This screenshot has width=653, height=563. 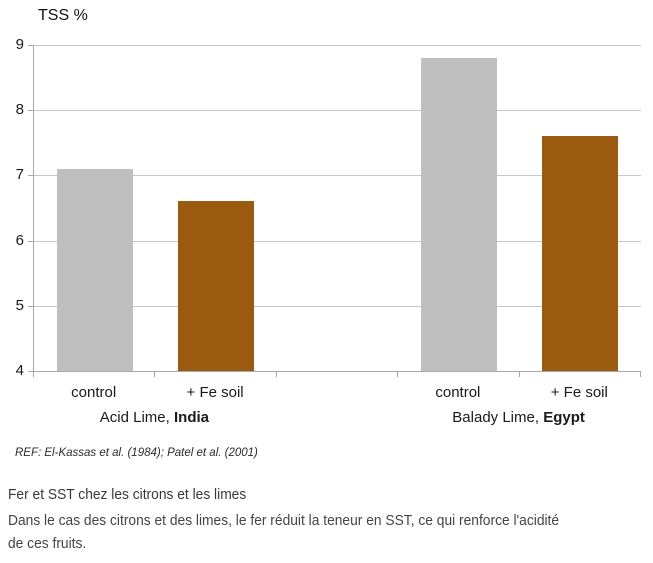 I want to click on y-axis-tick-label: 6, so click(x=19, y=240).